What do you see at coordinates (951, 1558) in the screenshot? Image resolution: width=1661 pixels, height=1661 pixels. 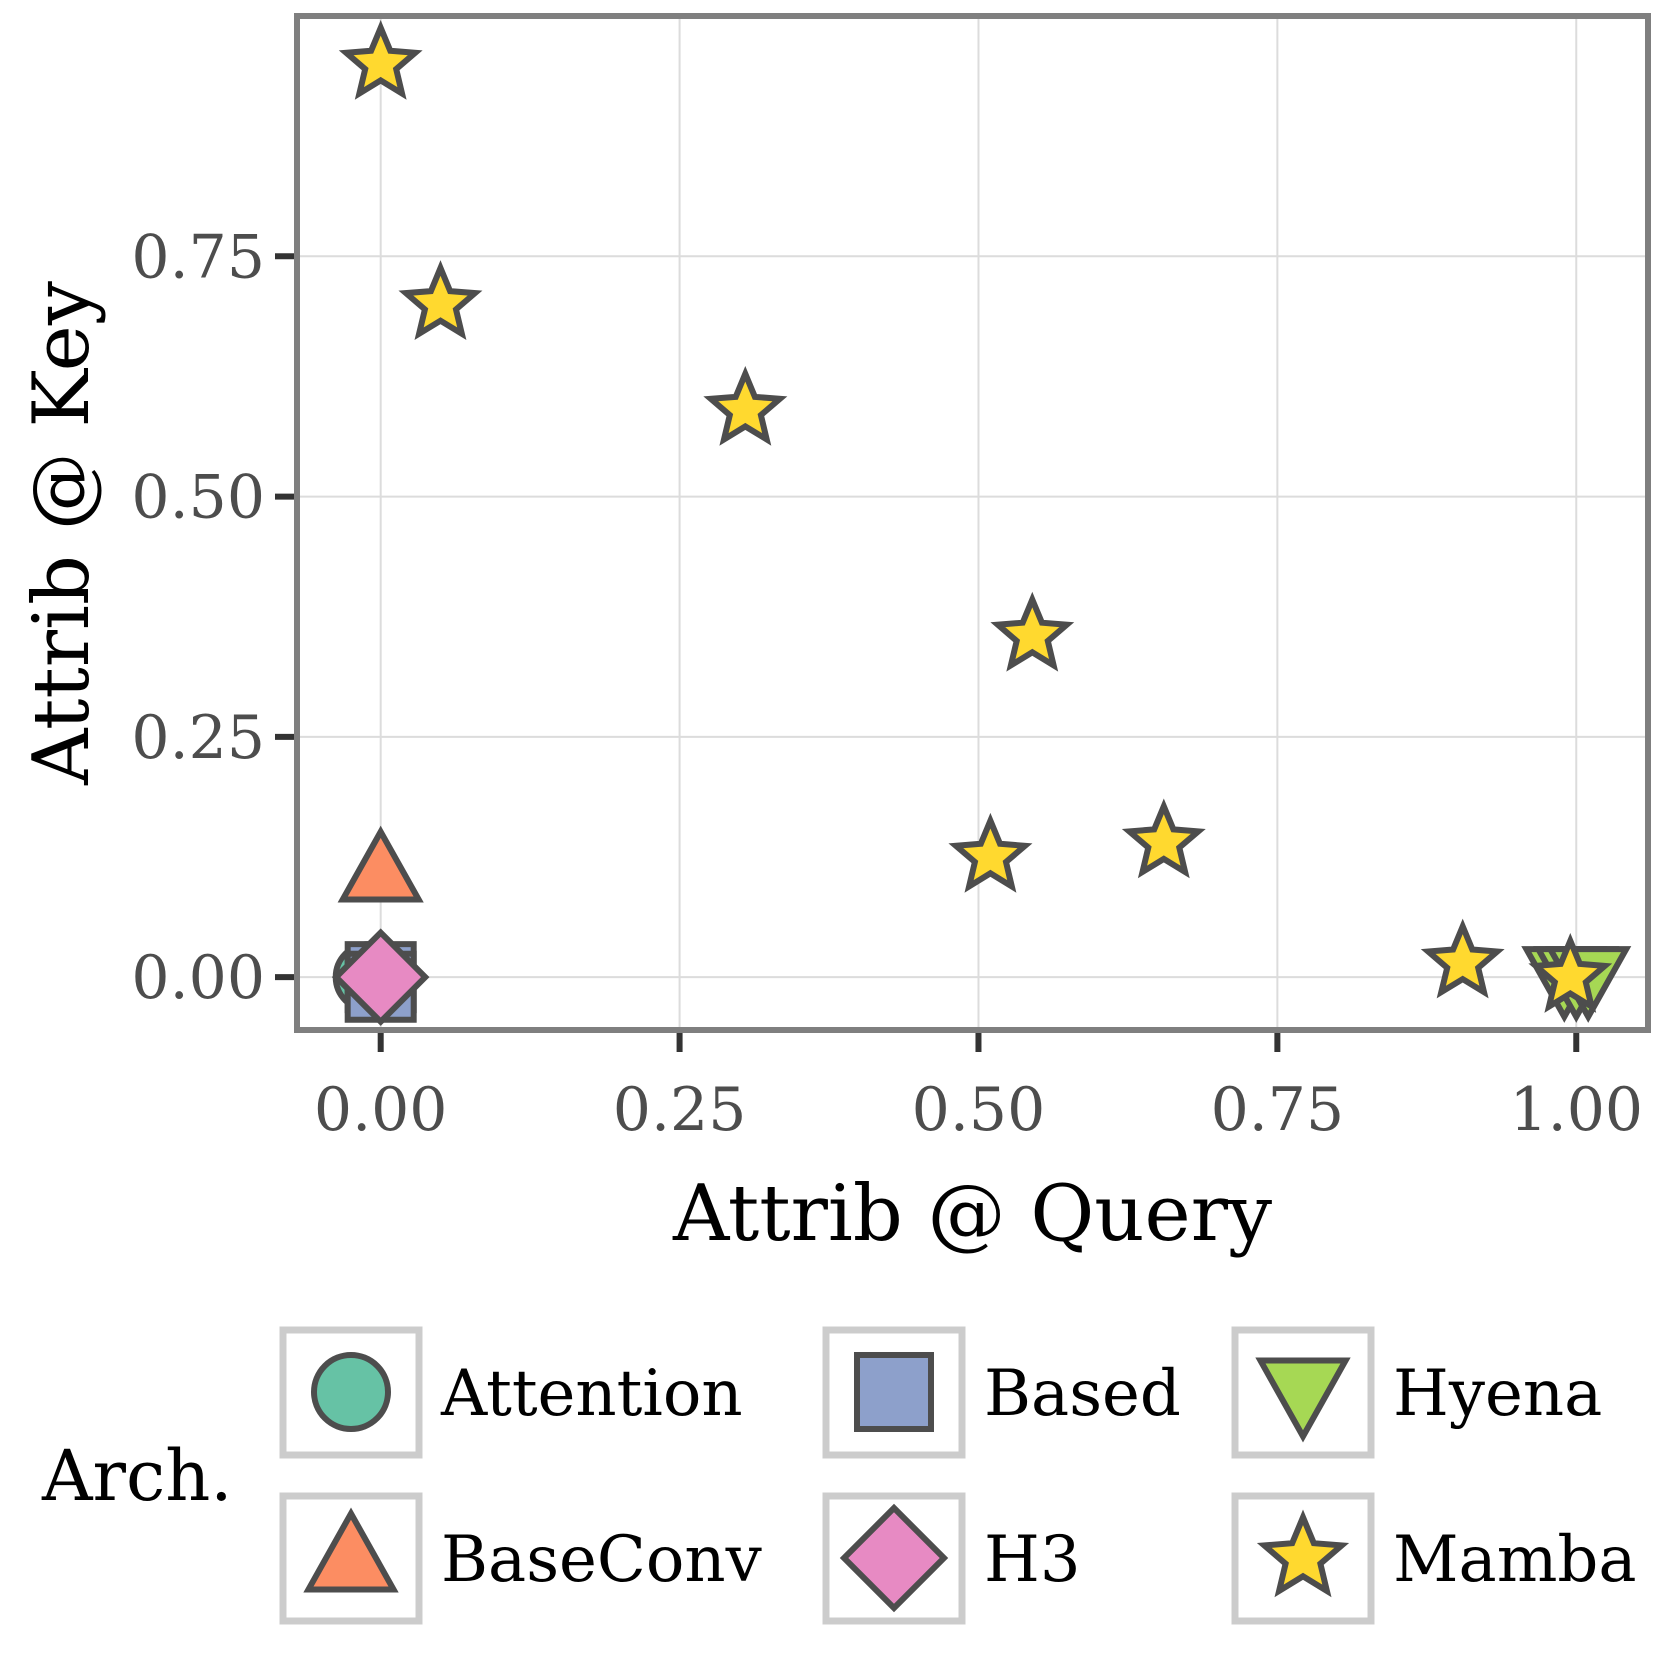 I see `legend-item-h3: H3` at bounding box center [951, 1558].